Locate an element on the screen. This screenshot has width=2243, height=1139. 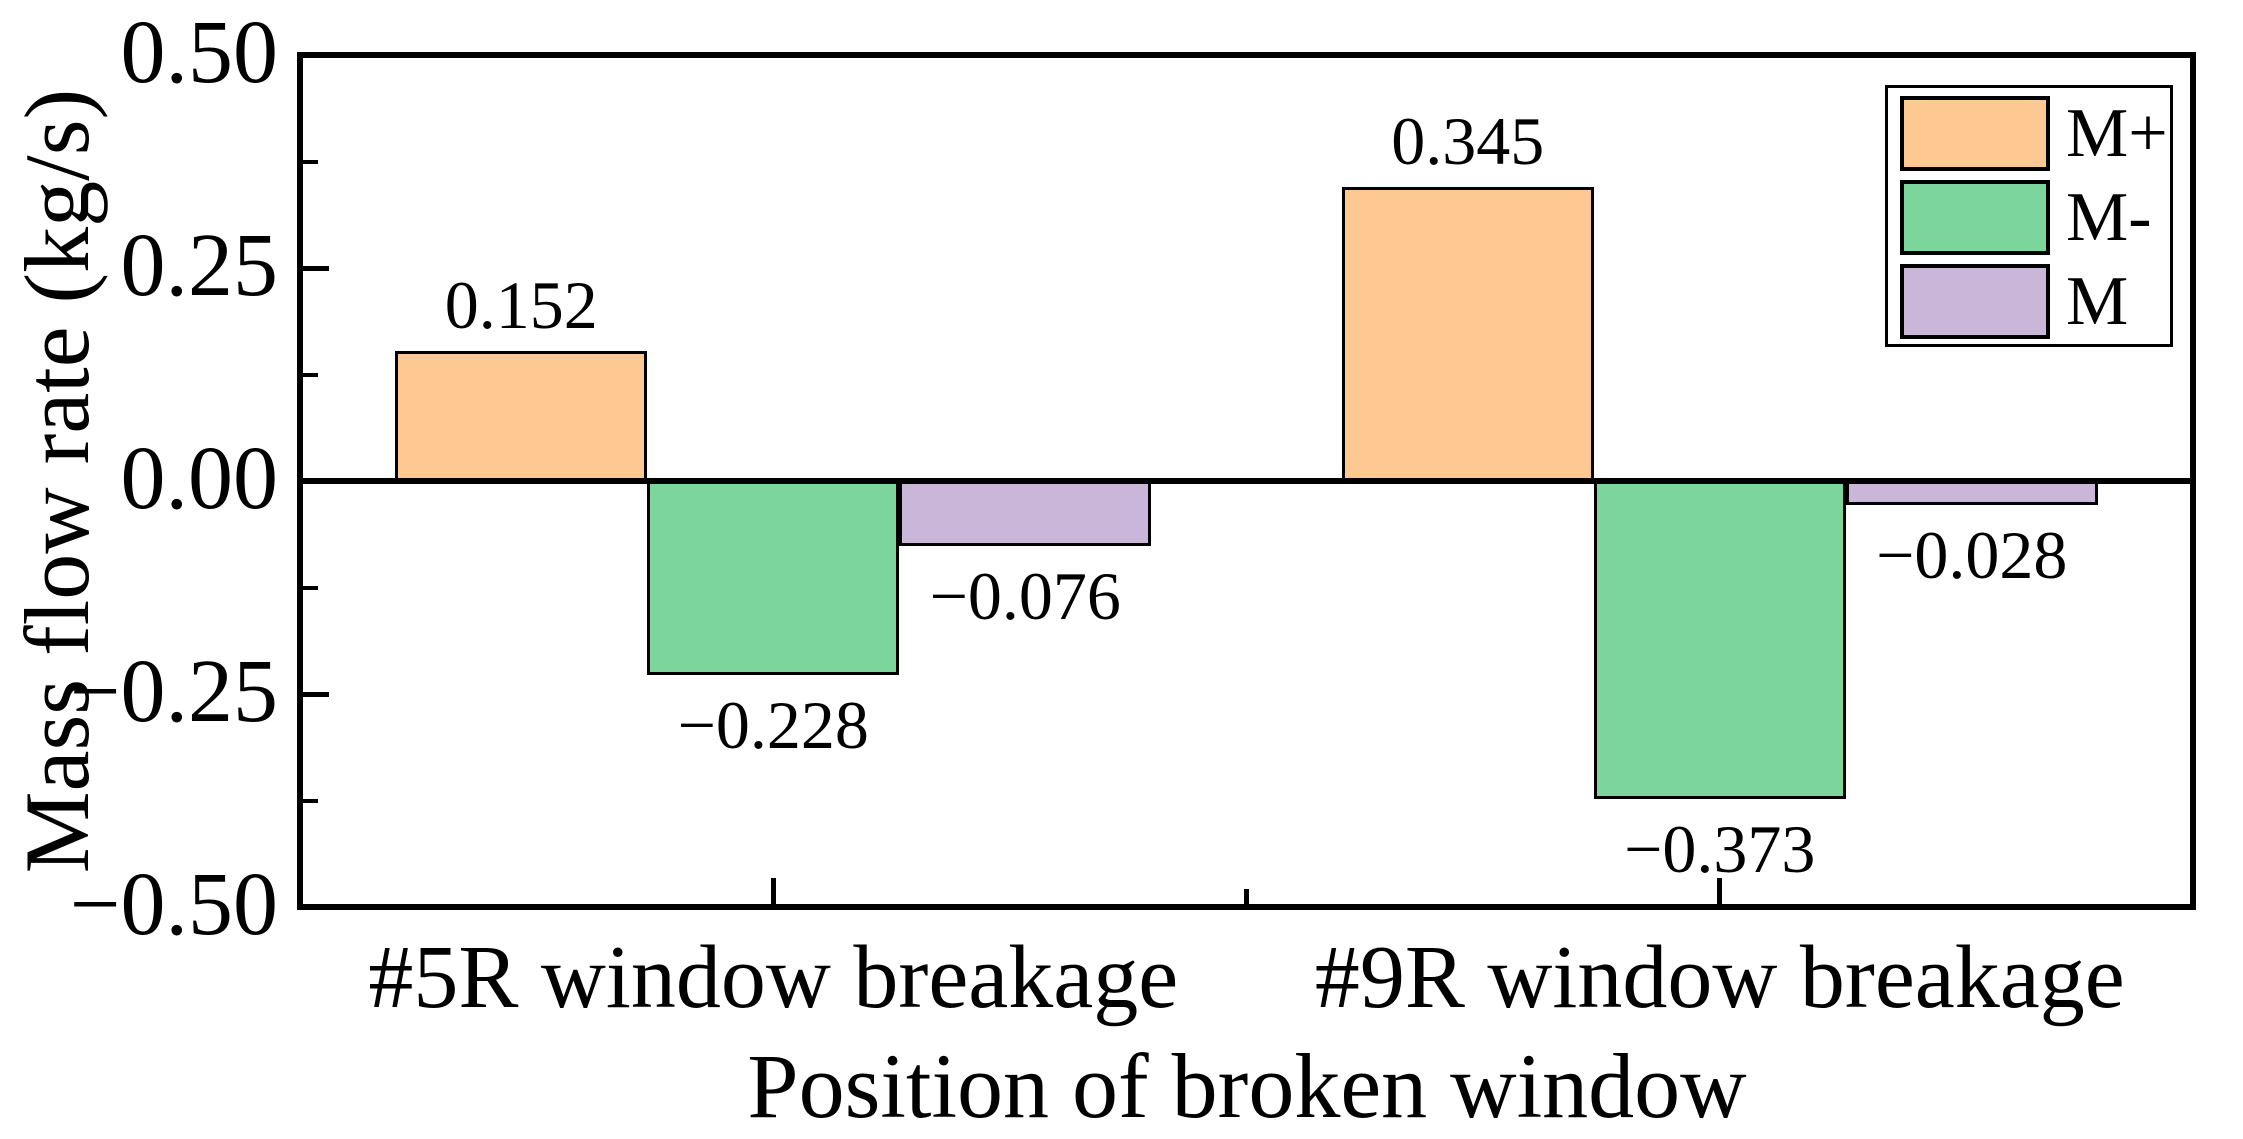
legend-entry: M+ is located at coordinates (2029, 133).